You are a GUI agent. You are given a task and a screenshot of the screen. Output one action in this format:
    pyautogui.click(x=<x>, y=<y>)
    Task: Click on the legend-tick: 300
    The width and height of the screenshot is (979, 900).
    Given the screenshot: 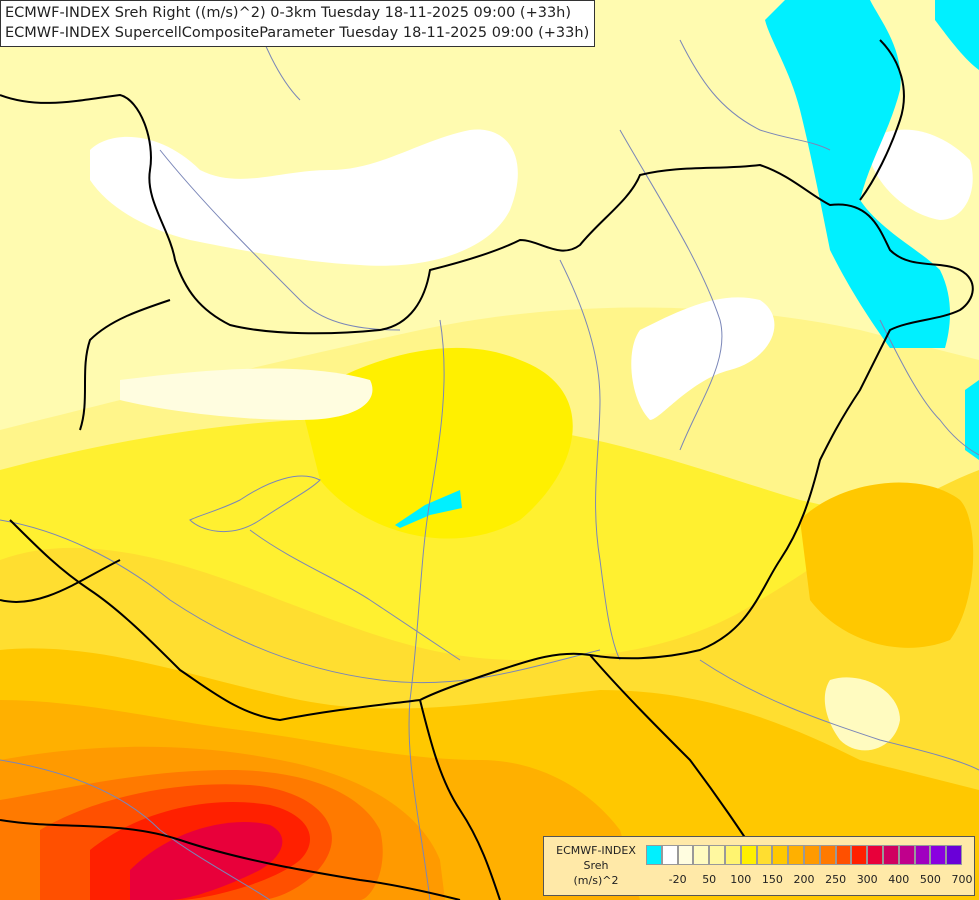 What is the action you would take?
    pyautogui.click(x=867, y=879)
    